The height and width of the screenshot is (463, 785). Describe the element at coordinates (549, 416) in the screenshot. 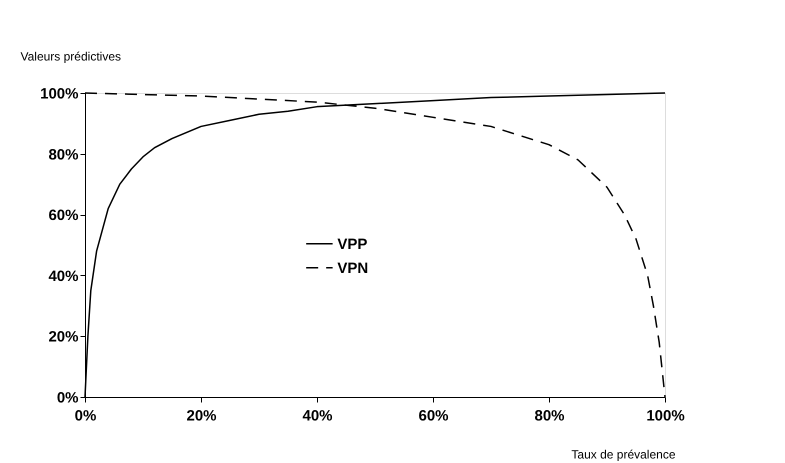

I see `x-tick-label: 80%` at that location.